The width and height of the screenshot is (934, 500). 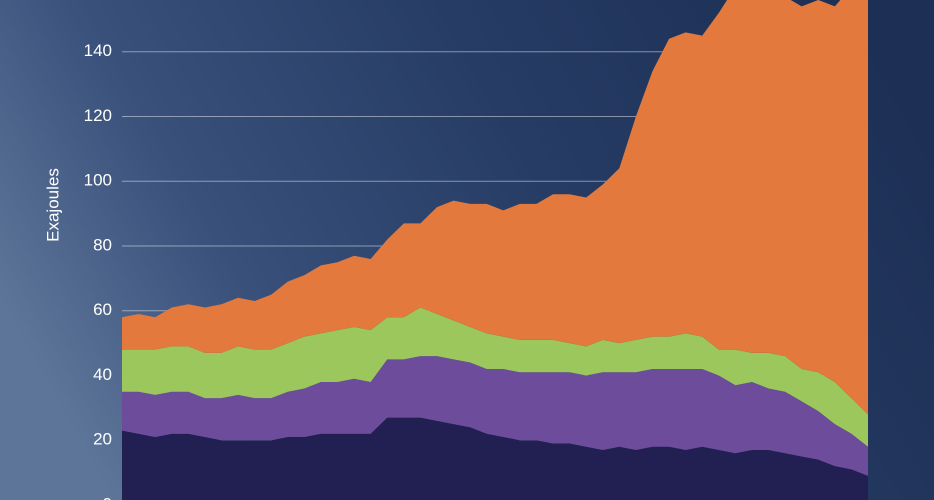 What do you see at coordinates (102, 244) in the screenshot?
I see `y-tick-label: 80` at bounding box center [102, 244].